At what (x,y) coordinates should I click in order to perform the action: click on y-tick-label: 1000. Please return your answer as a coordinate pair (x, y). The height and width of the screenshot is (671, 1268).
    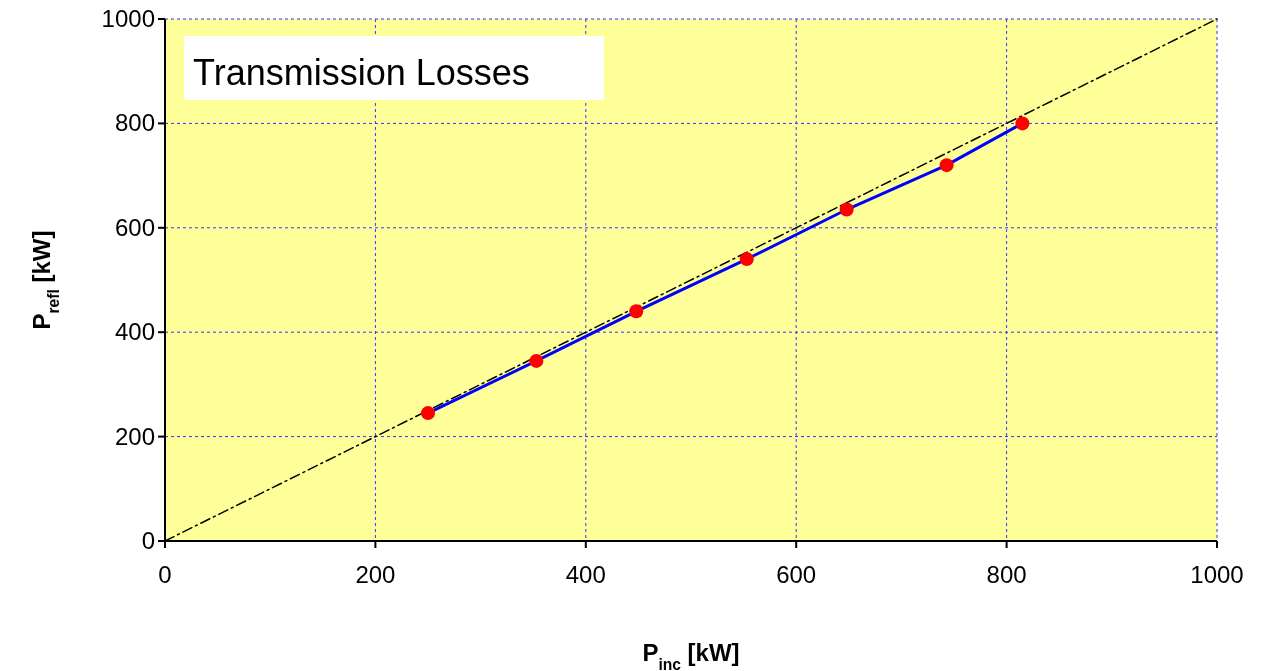
    Looking at the image, I should click on (128, 18).